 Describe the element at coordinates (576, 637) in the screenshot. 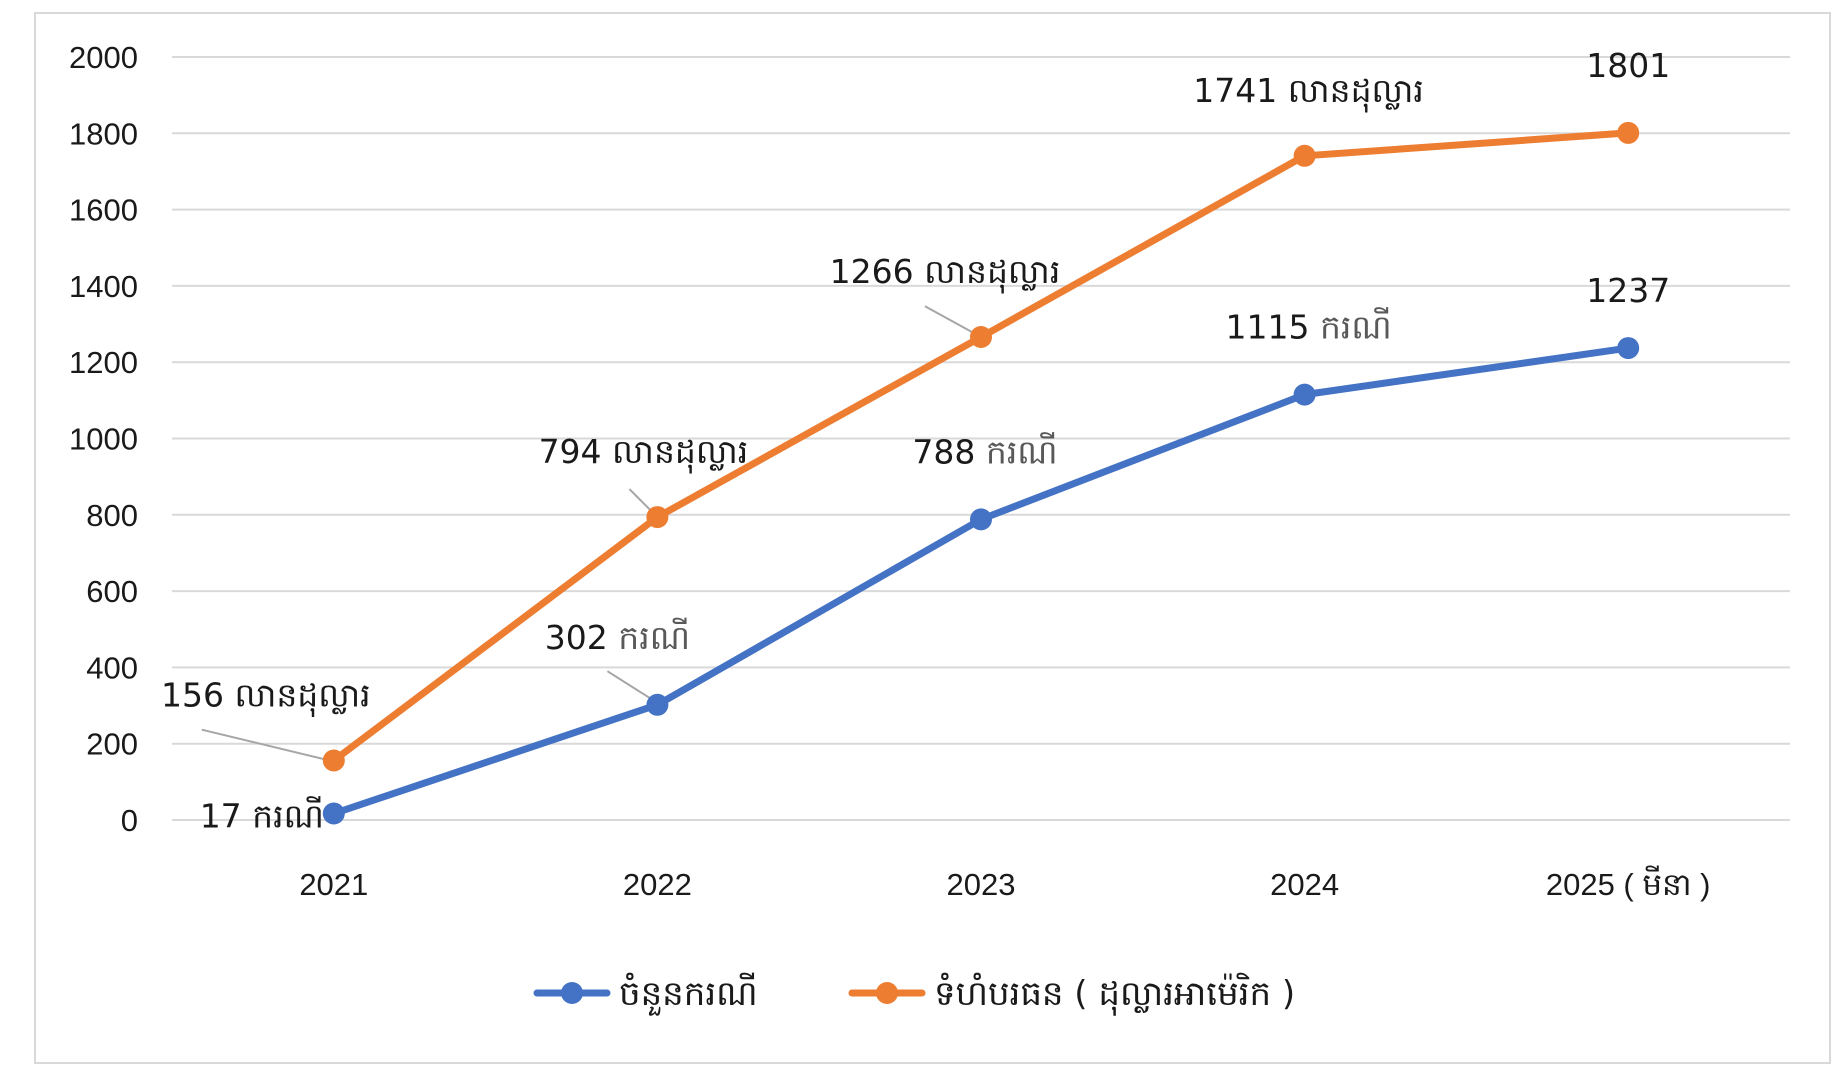

I see `data-label-value: 302` at that location.